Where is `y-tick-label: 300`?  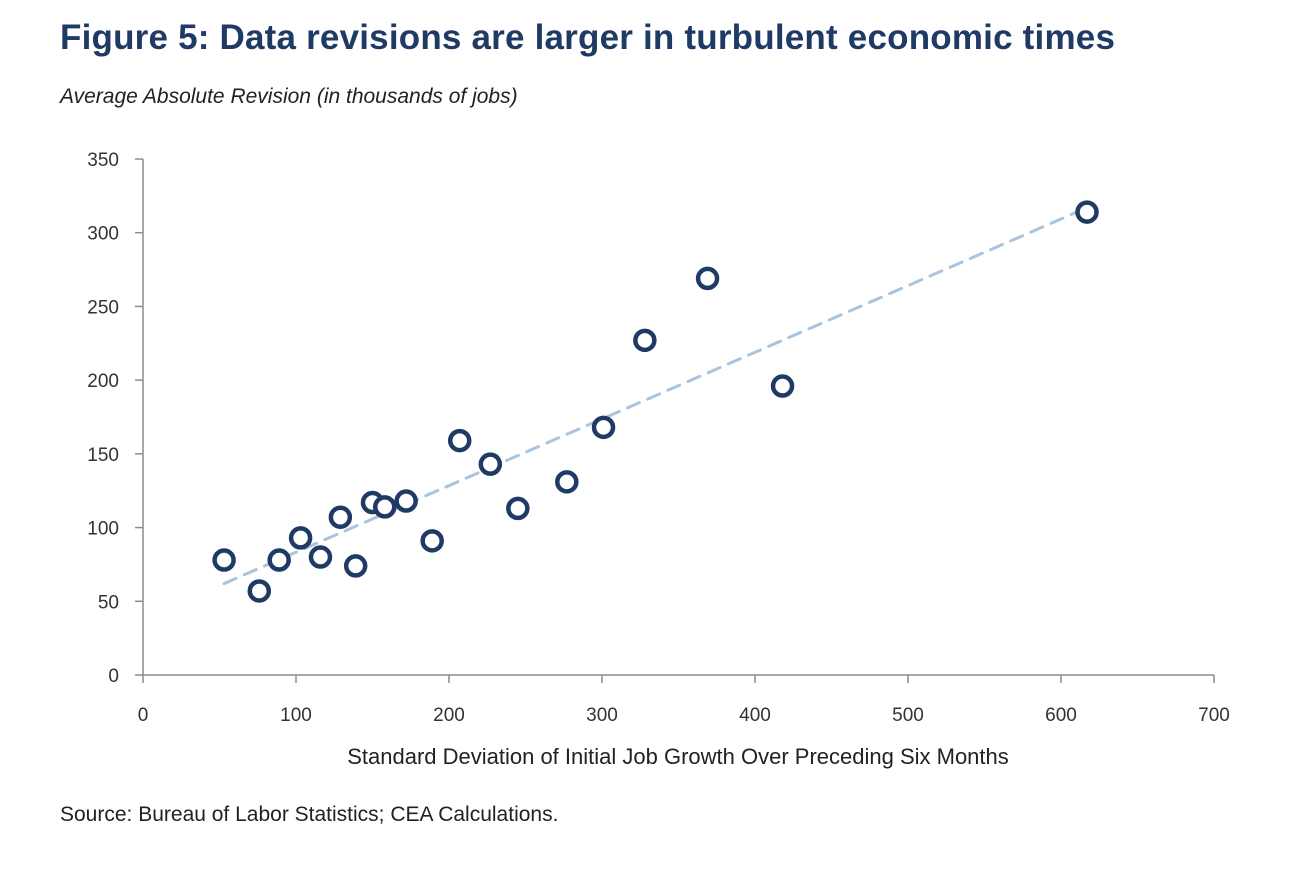
y-tick-label: 300 is located at coordinates (103, 234).